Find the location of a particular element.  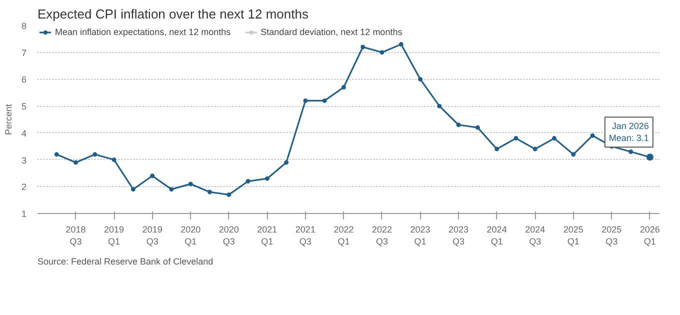

y-tick-label: 7 is located at coordinates (24, 53).